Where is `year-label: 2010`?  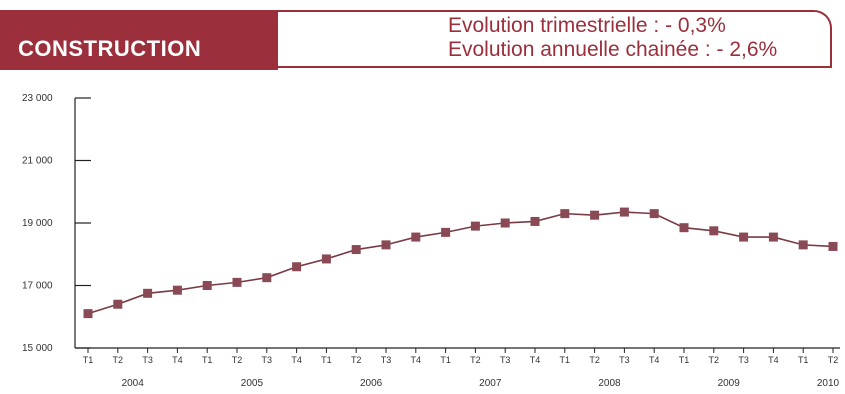 year-label: 2010 is located at coordinates (828, 383).